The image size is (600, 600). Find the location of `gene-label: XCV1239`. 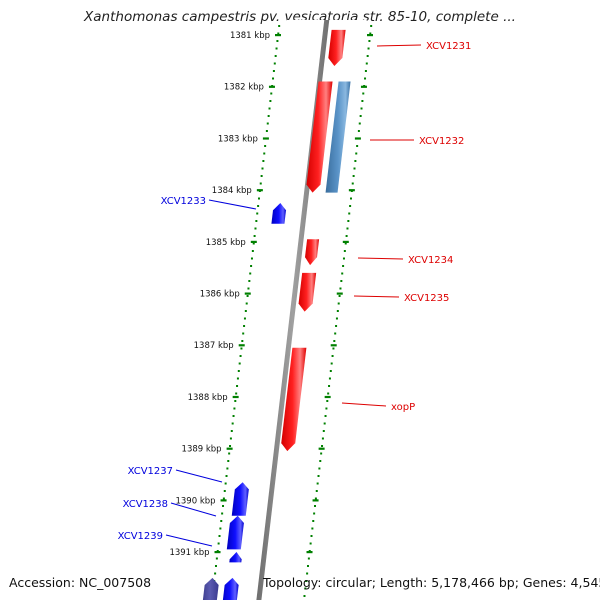

gene-label: XCV1239 is located at coordinates (140, 536).